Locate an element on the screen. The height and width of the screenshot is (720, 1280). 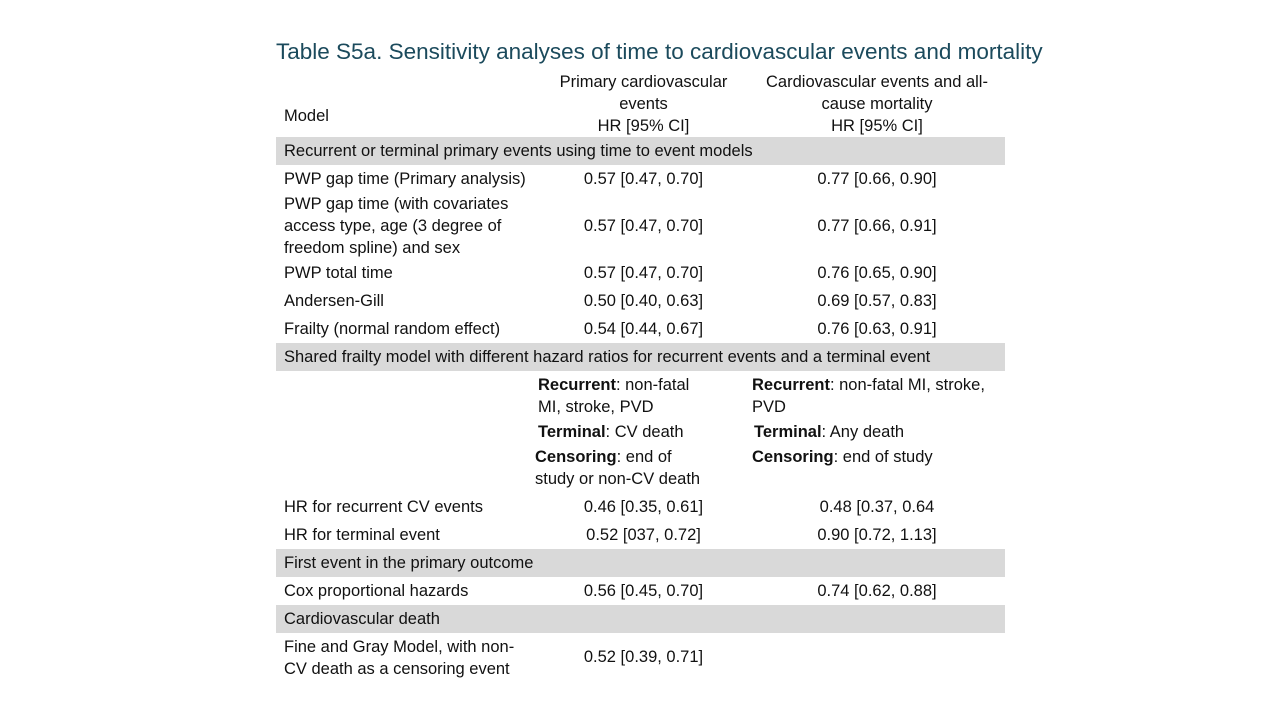
row-value-all-cause: 0.90 [0.72, 1.13] is located at coordinates (877, 535).